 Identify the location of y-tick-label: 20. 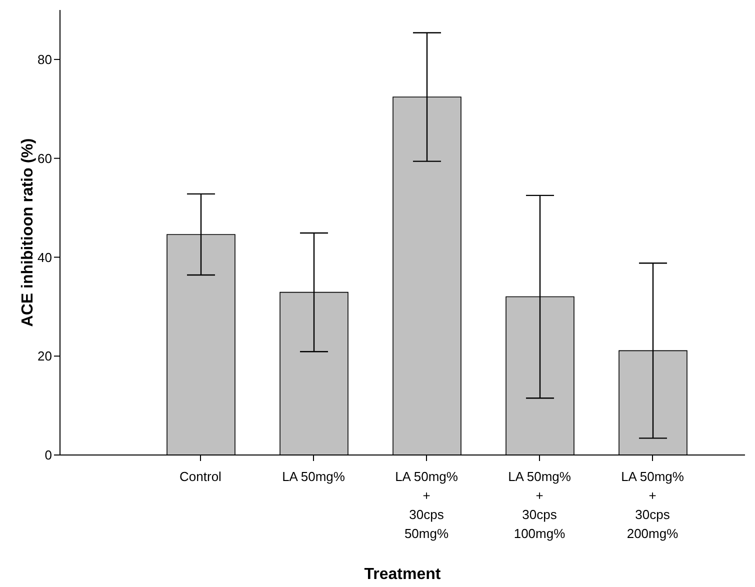
(45, 356).